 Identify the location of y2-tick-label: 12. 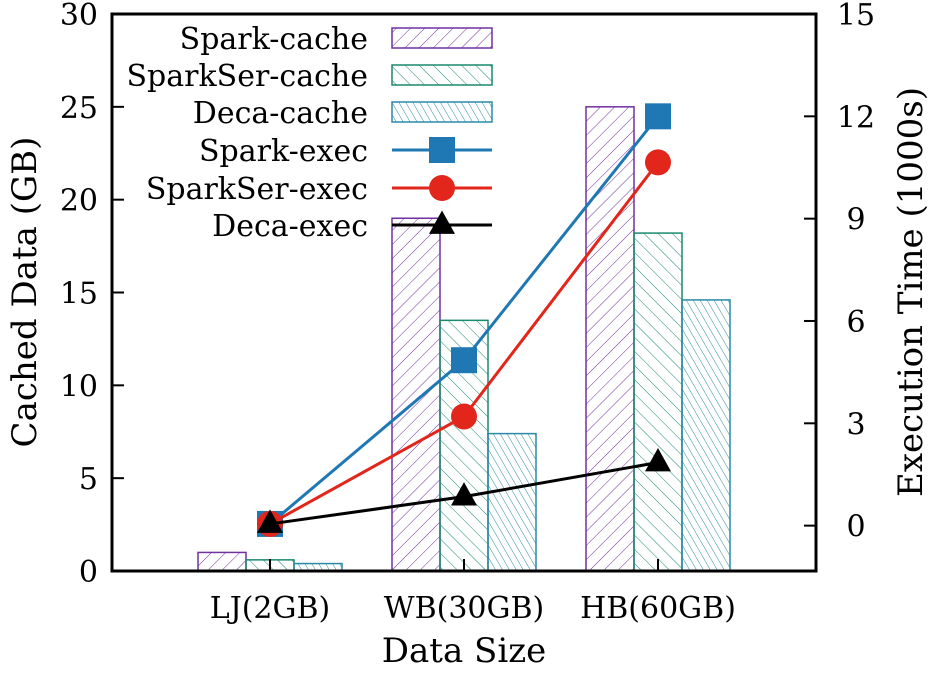
(856, 117).